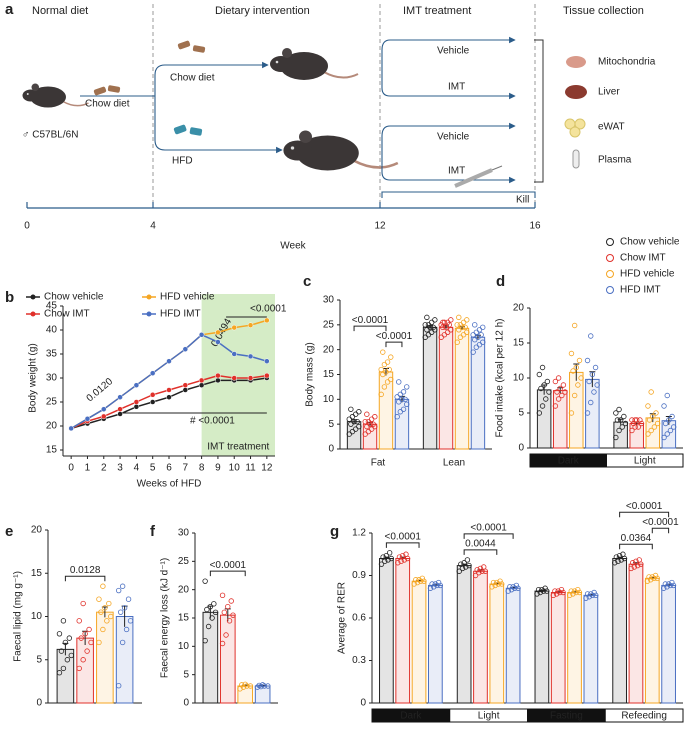  Describe the element at coordinates (456, 171) in the screenshot. I see `treatment-label: IMT` at that location.